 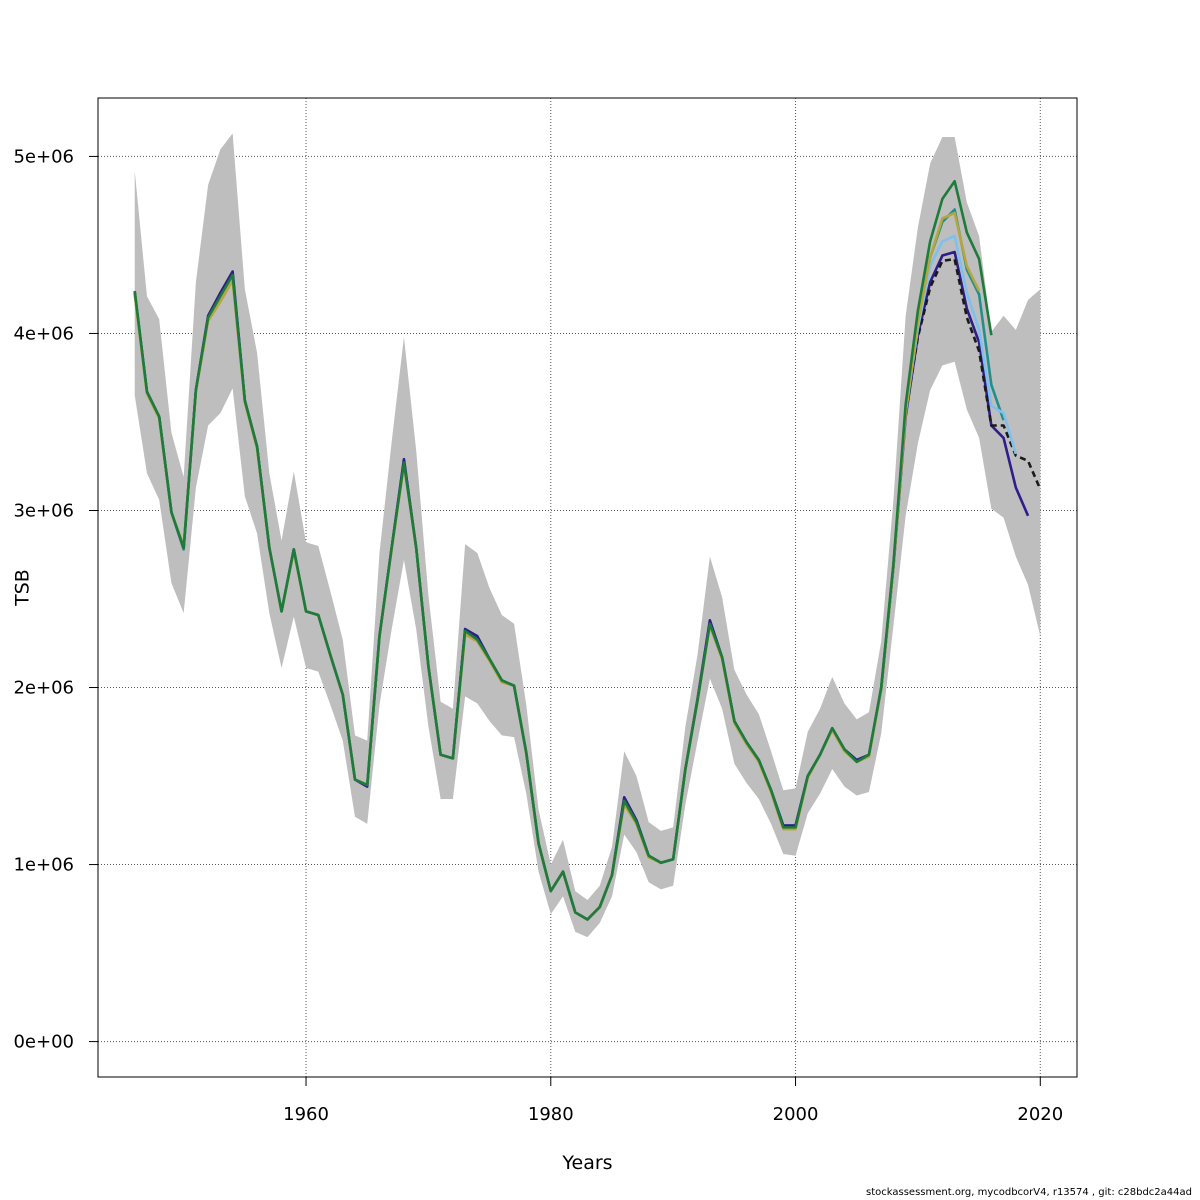 I want to click on y-tick-label: 0e+00, so click(x=43, y=1042).